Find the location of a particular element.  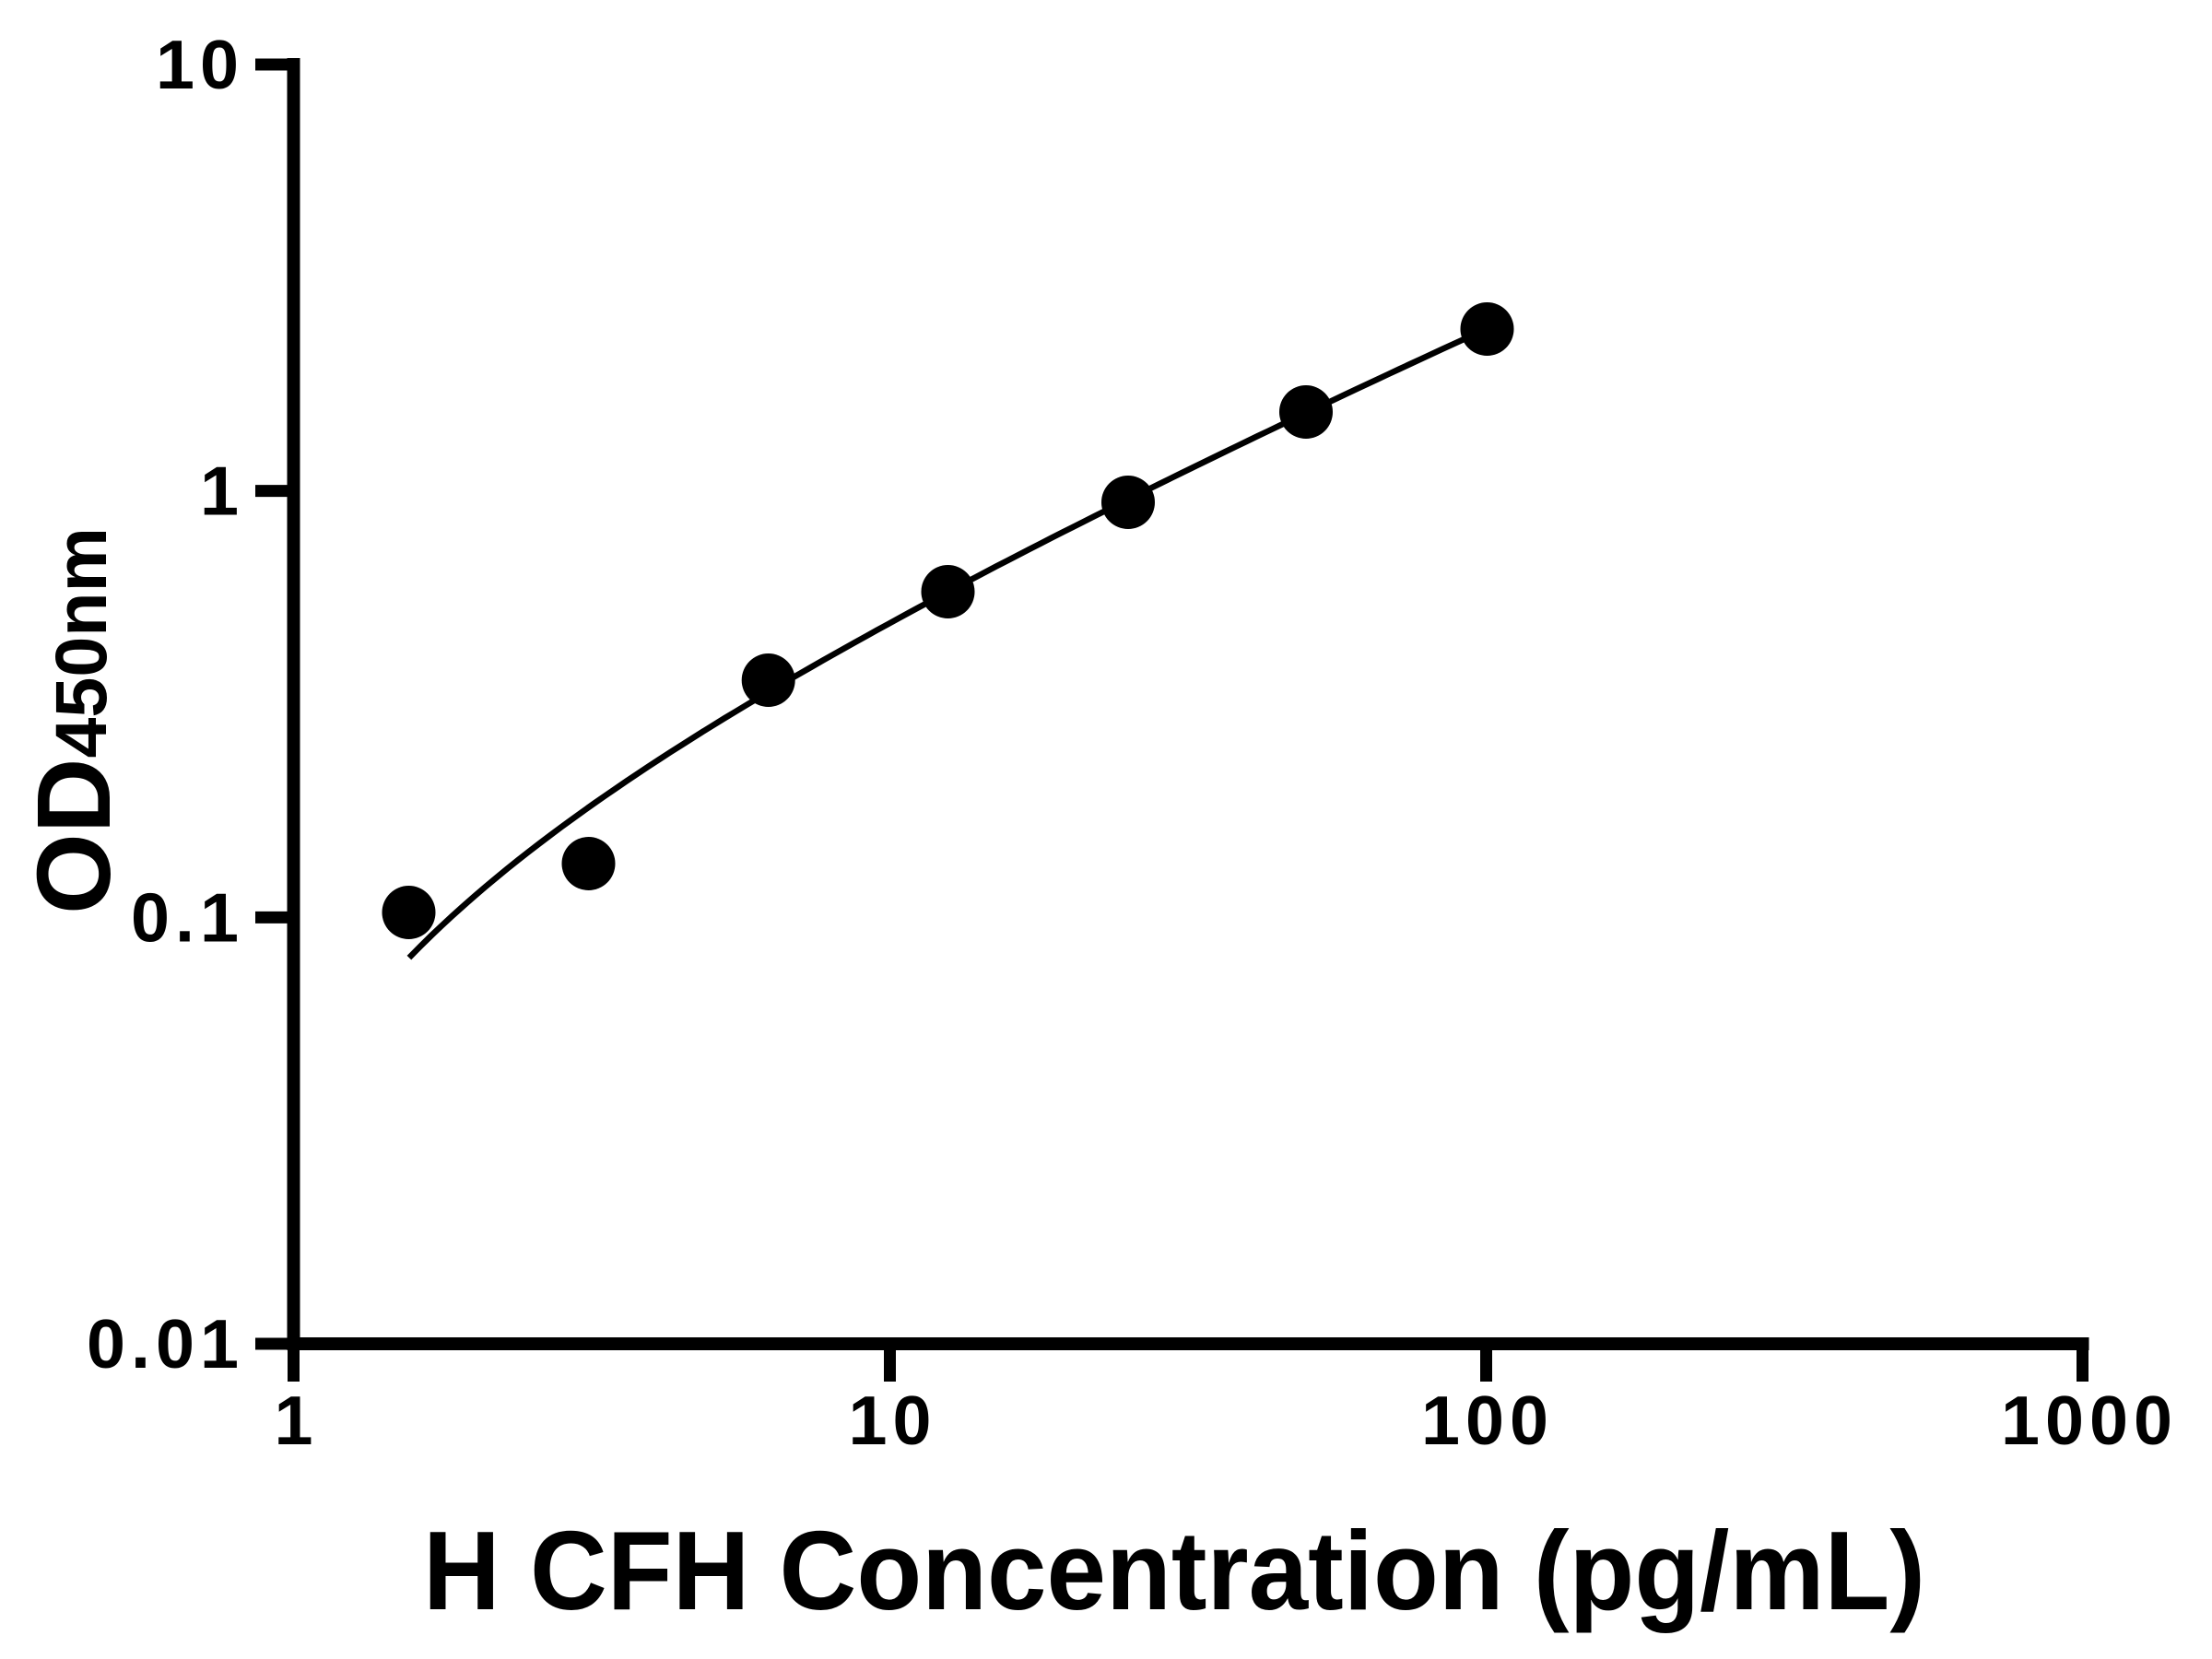

svg-text: 1000 is located at coordinates (2089, 1420).